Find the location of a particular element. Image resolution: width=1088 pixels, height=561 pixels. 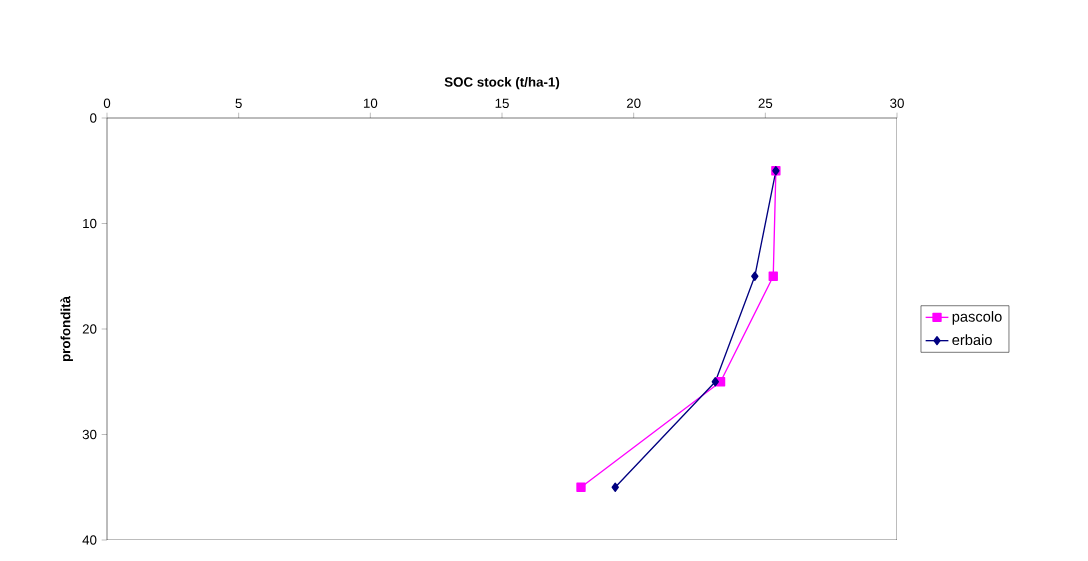

legend-label: erbaio is located at coordinates (972, 340).